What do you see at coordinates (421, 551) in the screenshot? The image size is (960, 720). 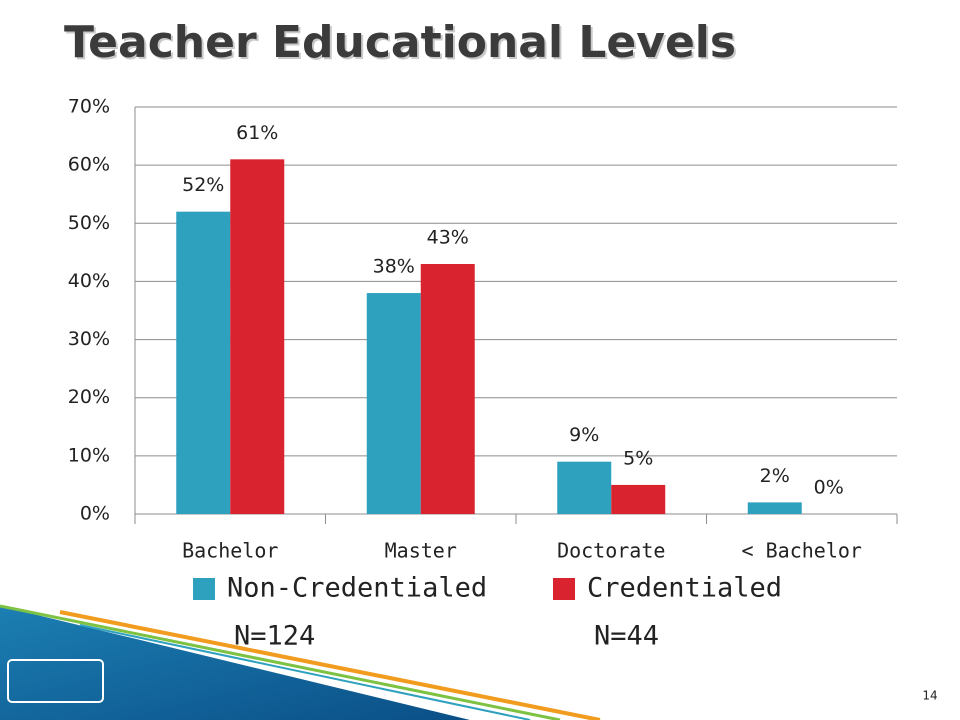 I see `x-tick-label: Master` at bounding box center [421, 551].